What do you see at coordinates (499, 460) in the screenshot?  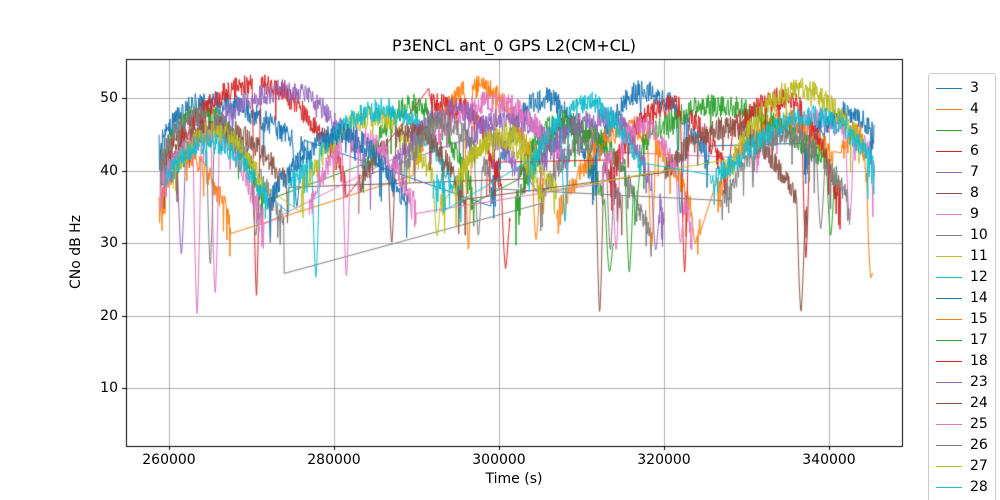 I see `x-tick-label: 300000` at bounding box center [499, 460].